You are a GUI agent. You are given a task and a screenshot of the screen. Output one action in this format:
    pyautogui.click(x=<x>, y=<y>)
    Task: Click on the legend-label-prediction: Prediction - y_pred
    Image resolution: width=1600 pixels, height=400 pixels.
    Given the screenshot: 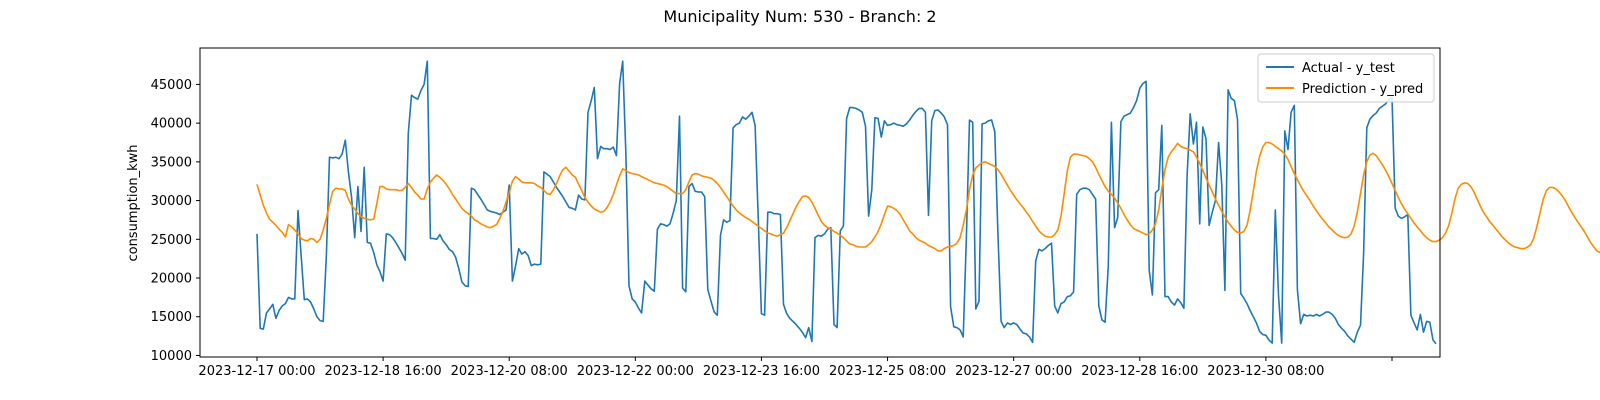 What is the action you would take?
    pyautogui.click(x=1362, y=89)
    